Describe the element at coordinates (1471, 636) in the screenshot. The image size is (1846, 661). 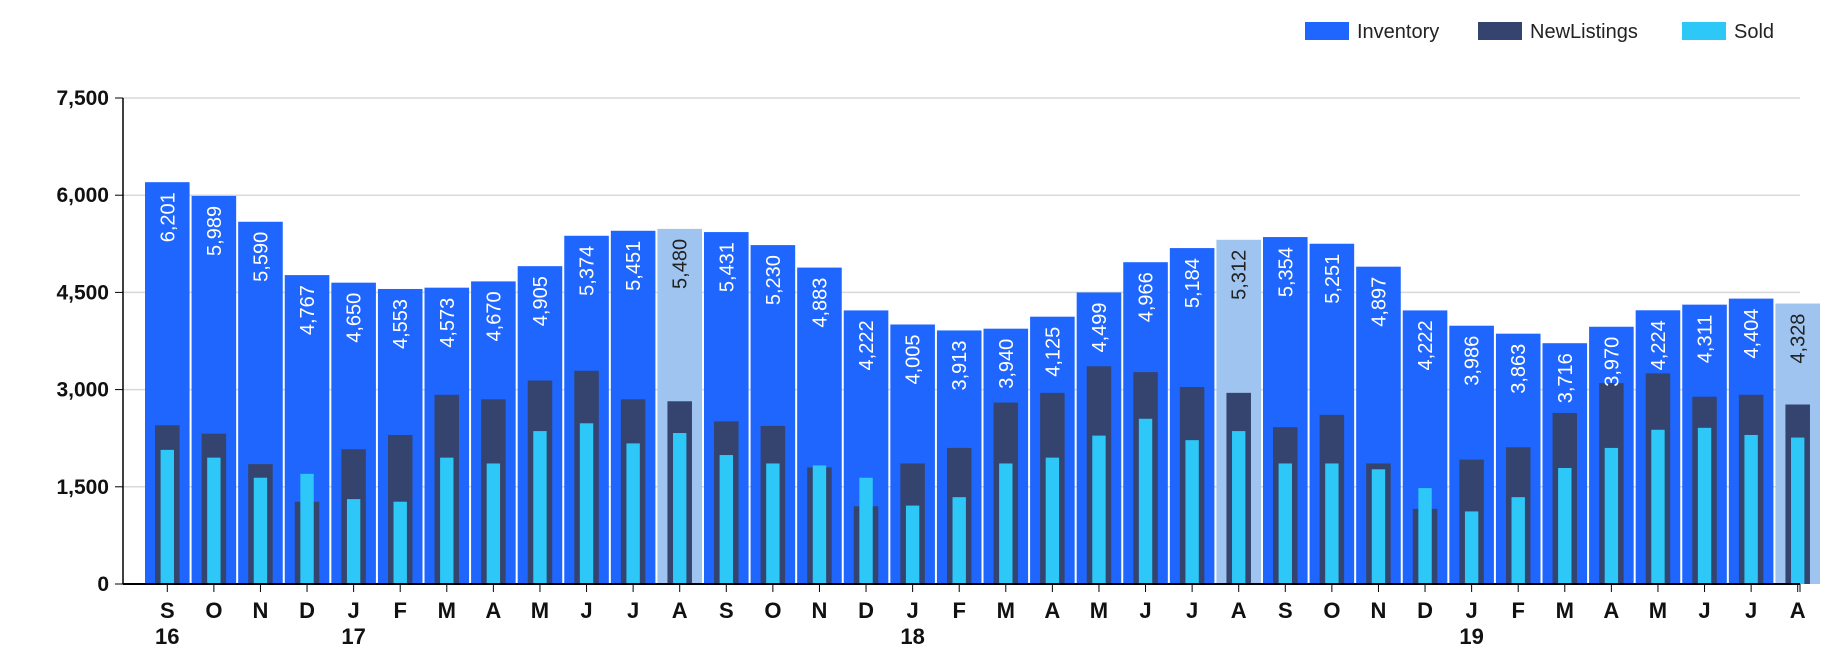
I see `x-year-label: 19` at that location.